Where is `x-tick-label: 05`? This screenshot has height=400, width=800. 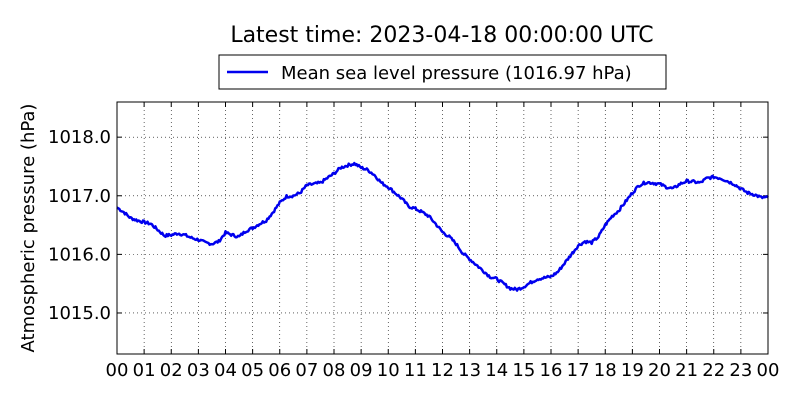
x-tick-label: 05 is located at coordinates (252, 370).